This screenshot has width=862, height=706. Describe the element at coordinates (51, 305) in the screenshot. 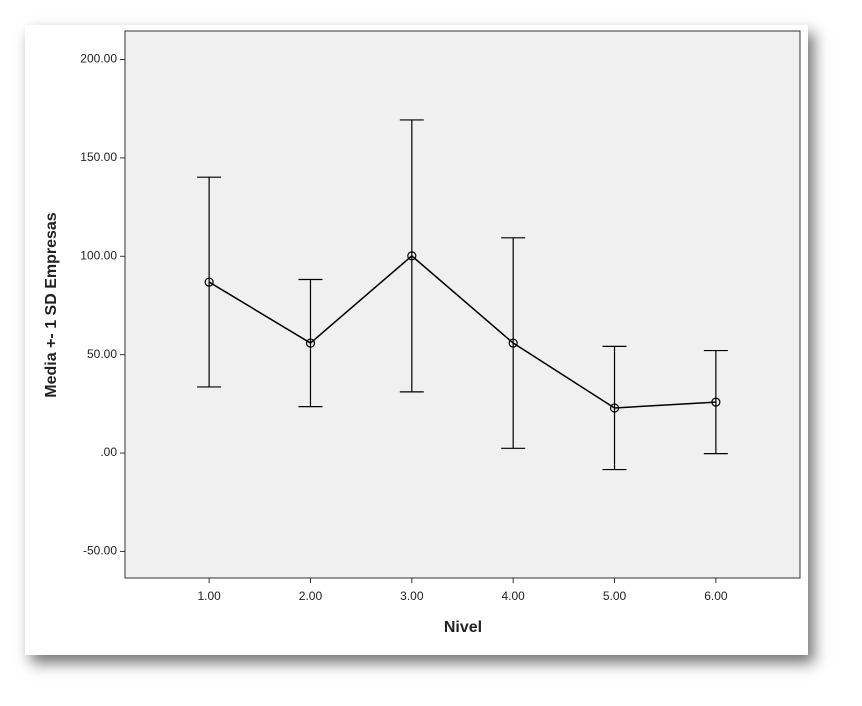

I see `y-axis-title: Media +- 1 SD Empresas` at that location.